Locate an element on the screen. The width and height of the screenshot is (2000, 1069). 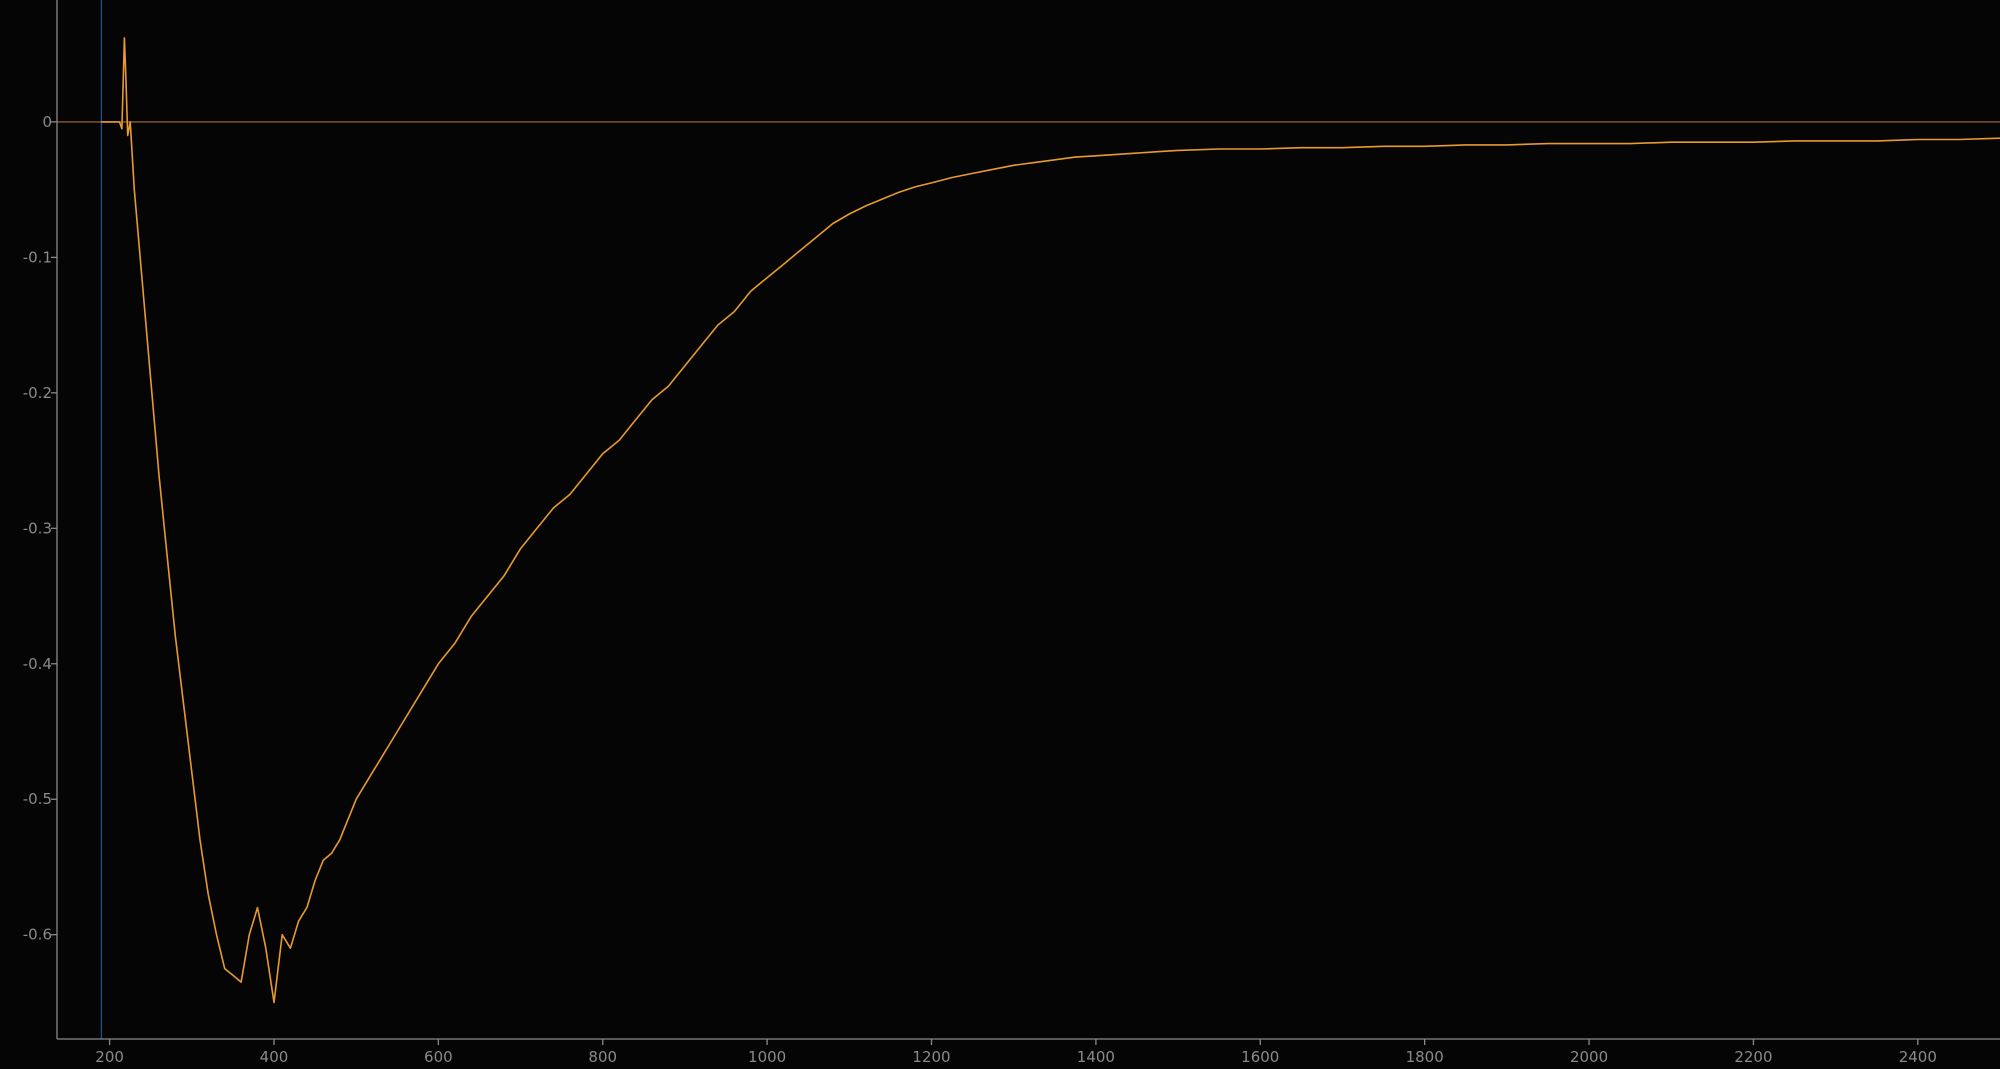
x-tick-label: 400 is located at coordinates (274, 1057).